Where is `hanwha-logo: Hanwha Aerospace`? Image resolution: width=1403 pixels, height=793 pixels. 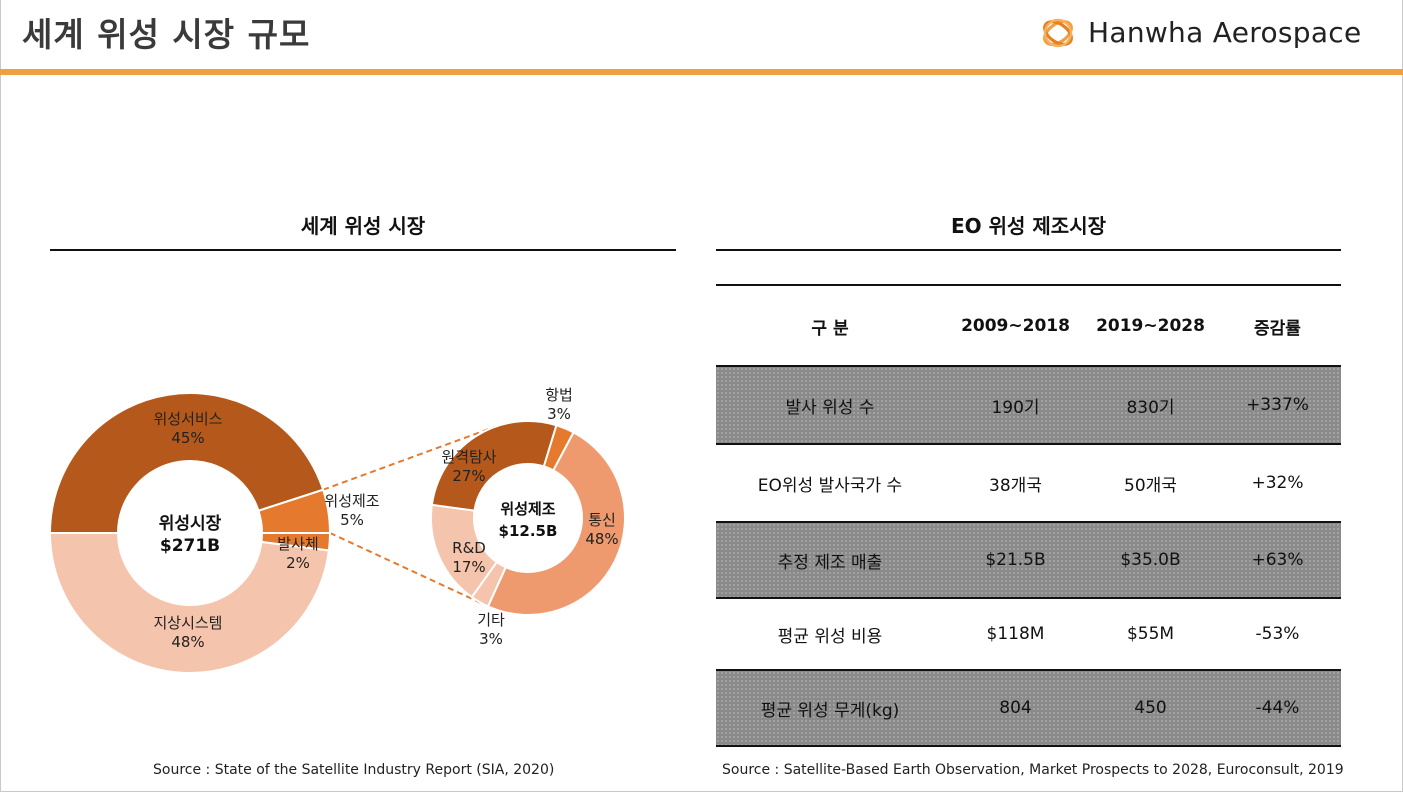
hanwha-logo: Hanwha Aerospace is located at coordinates (1199, 32).